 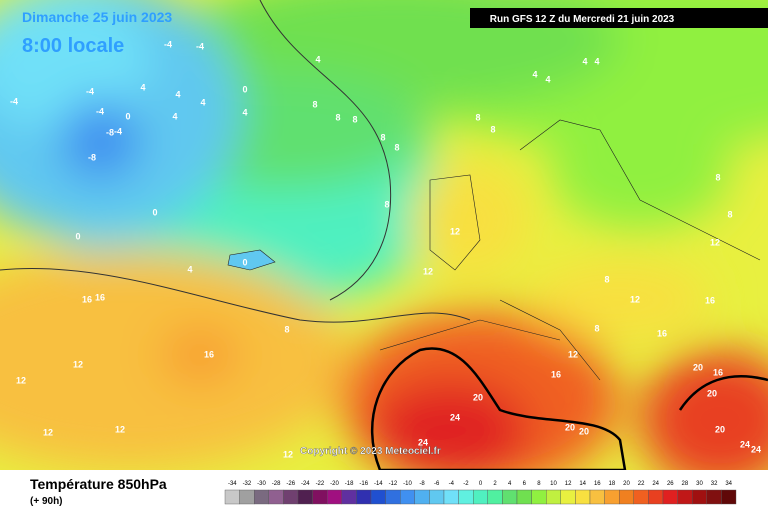 What do you see at coordinates (437, 484) in the screenshot?
I see `legend-label: -6` at bounding box center [437, 484].